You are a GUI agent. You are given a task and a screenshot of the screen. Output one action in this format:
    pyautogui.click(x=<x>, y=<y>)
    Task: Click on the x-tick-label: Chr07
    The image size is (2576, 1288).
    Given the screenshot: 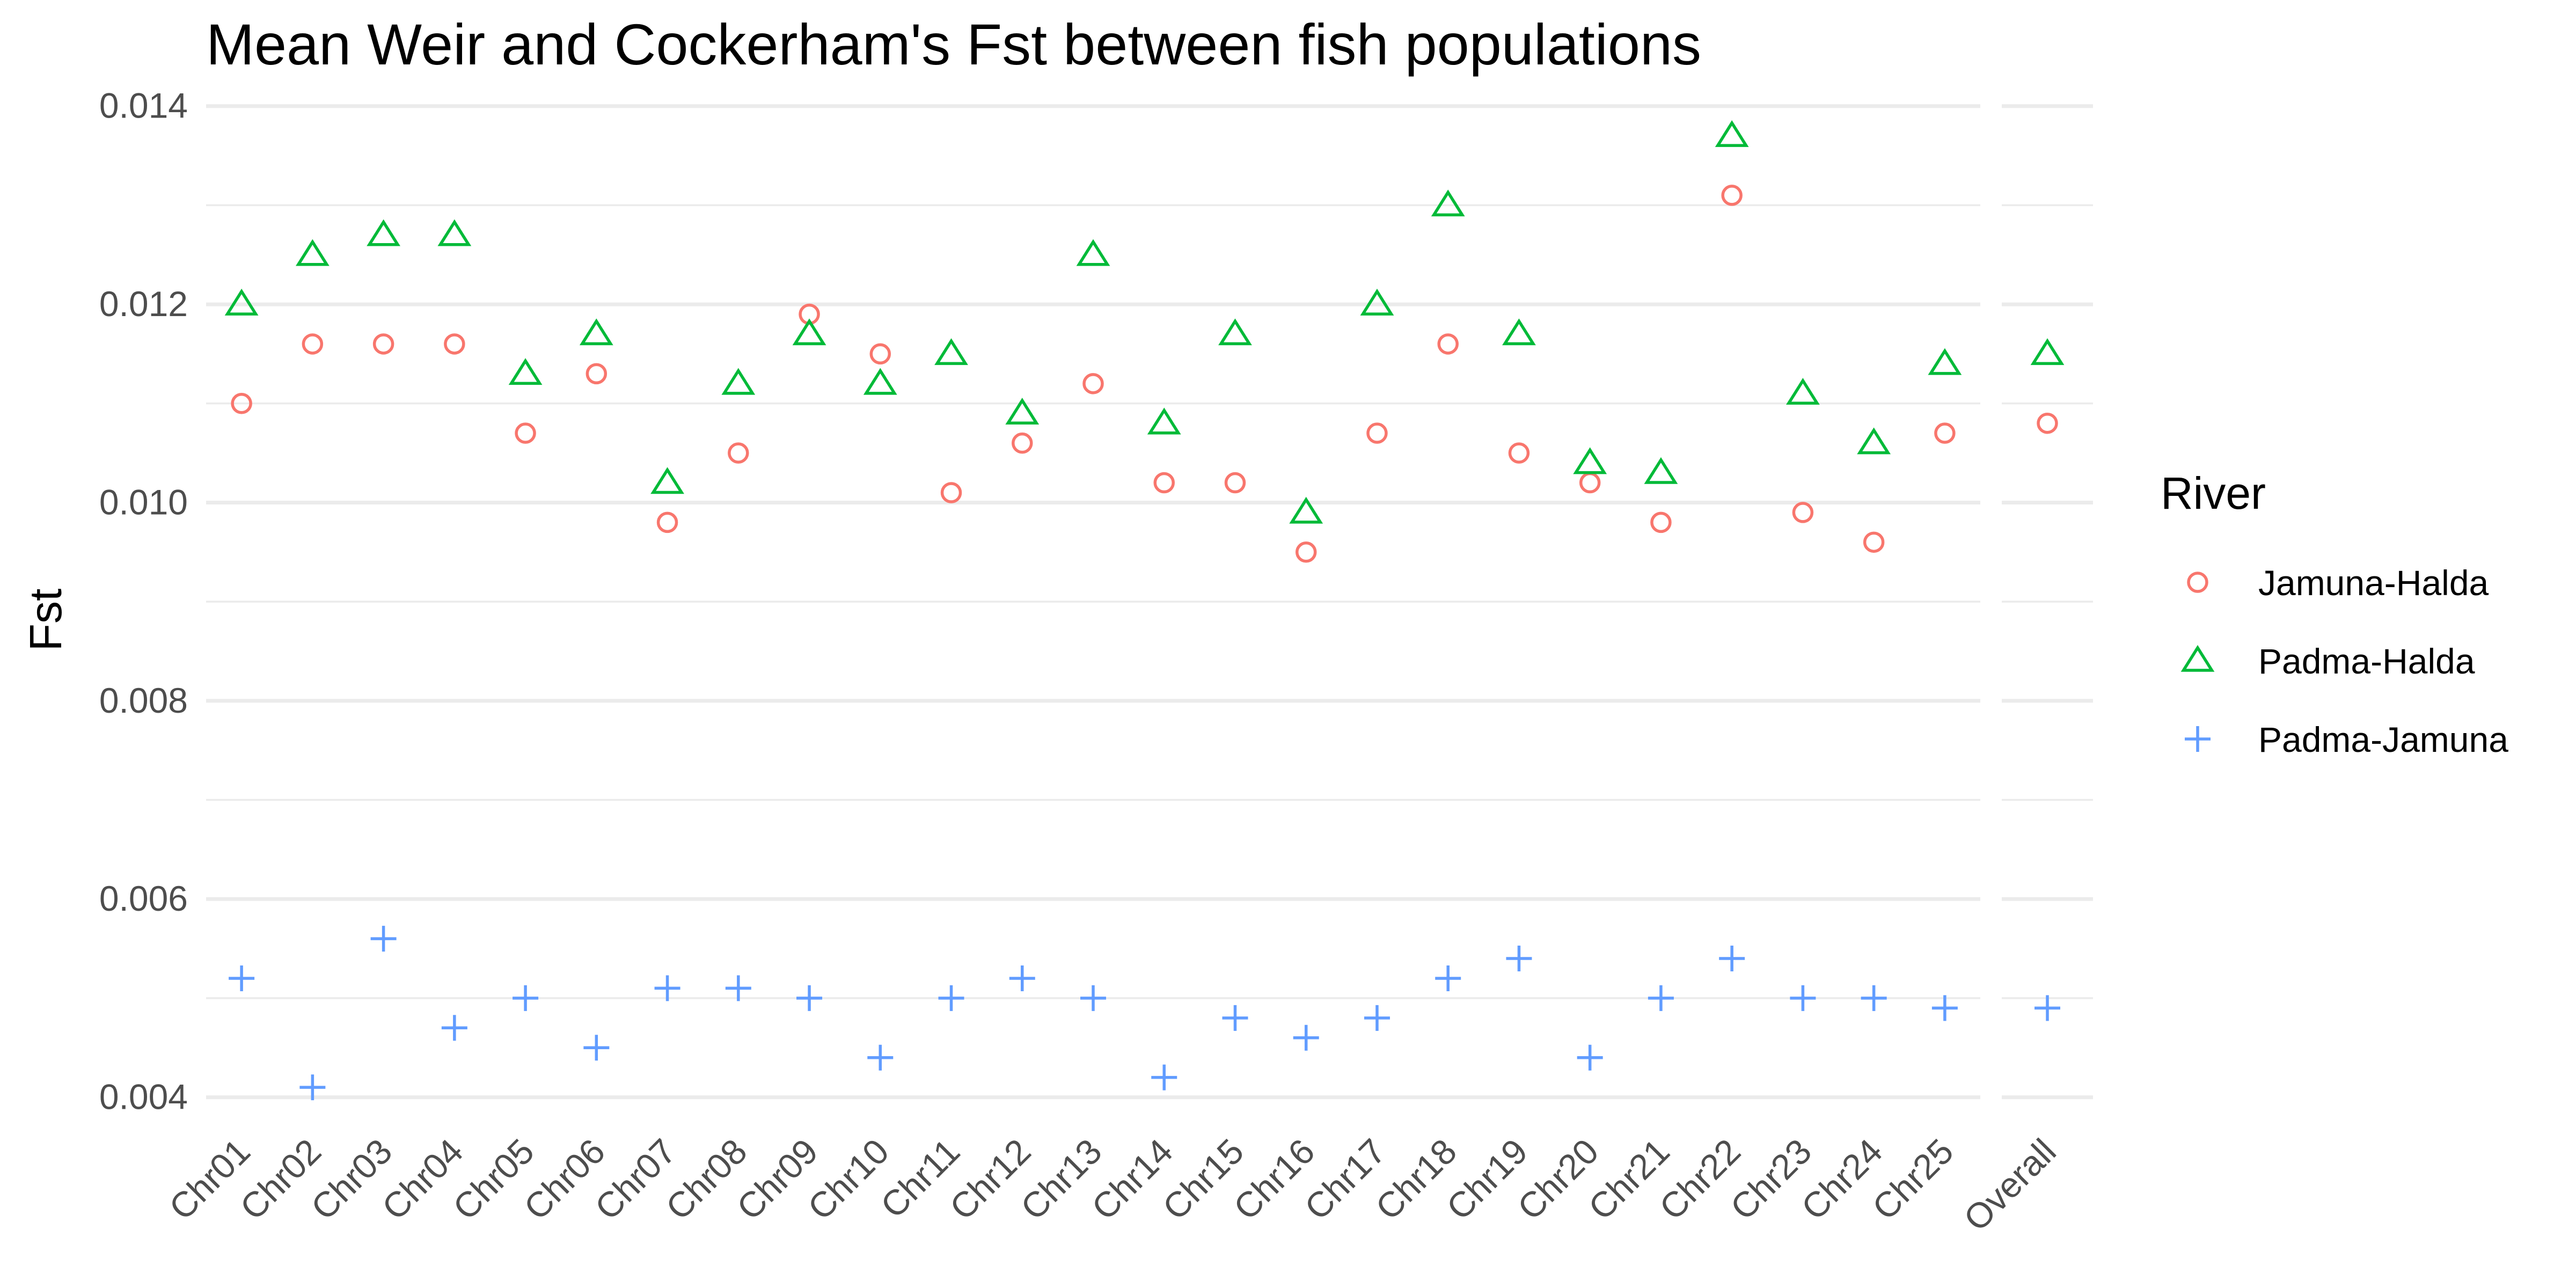 What is the action you would take?
    pyautogui.click(x=635, y=1179)
    